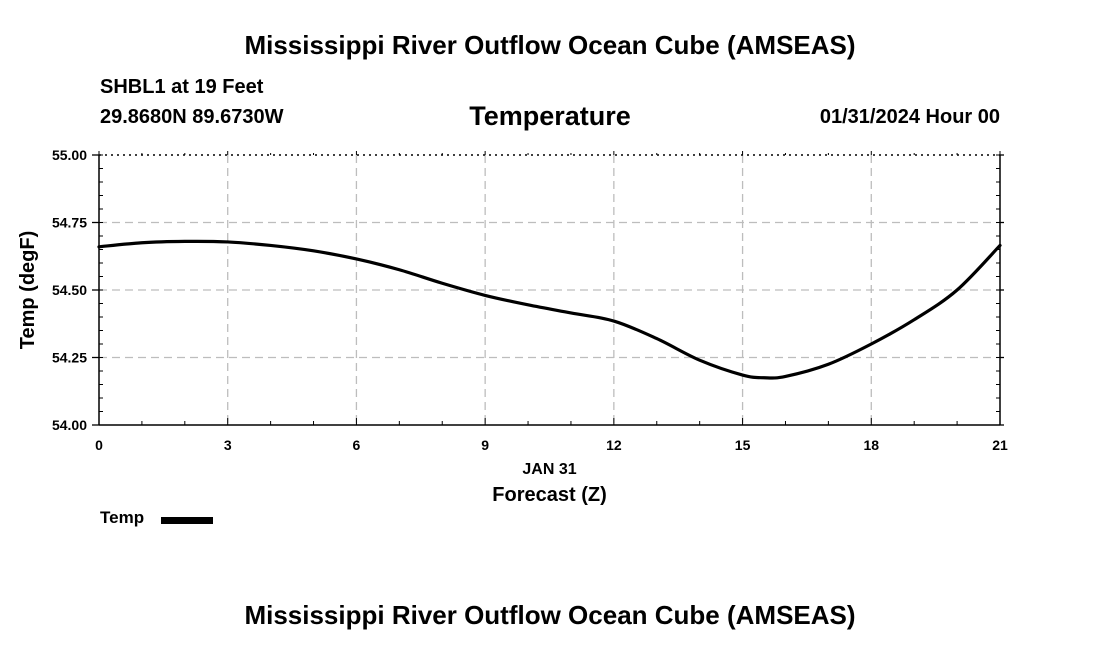  What do you see at coordinates (1000, 445) in the screenshot?
I see `x-tick-label: 21` at bounding box center [1000, 445].